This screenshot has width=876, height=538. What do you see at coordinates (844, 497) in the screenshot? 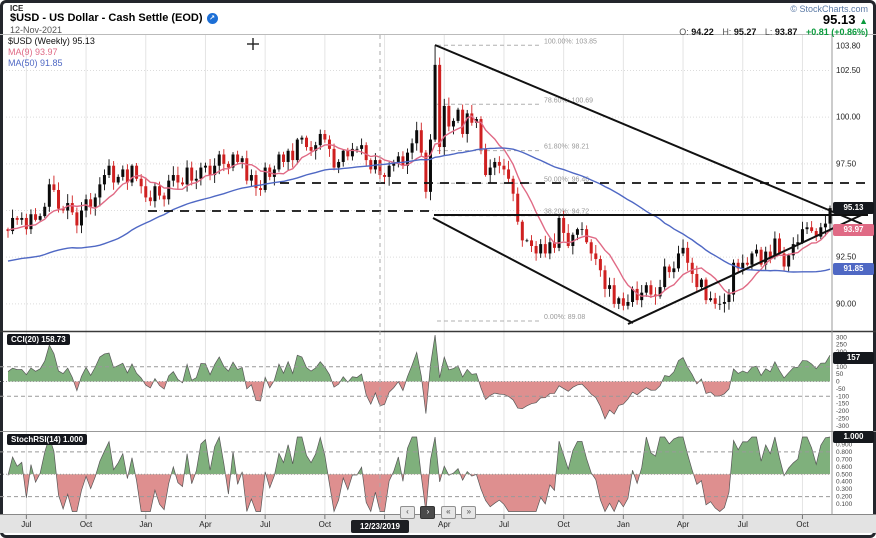
I see `svg-text: 0.200` at bounding box center [844, 497].